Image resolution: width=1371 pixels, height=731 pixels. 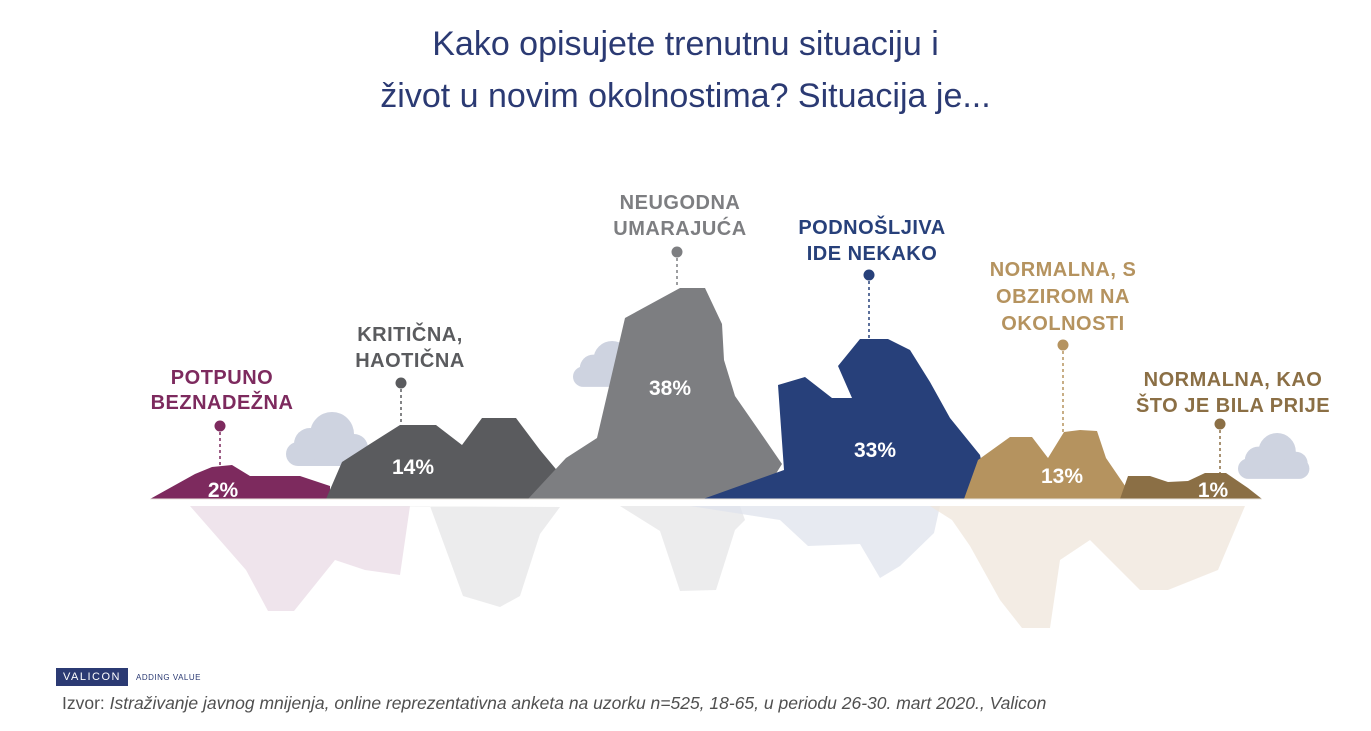 I want to click on reflection-neugodna, so click(x=630, y=548).